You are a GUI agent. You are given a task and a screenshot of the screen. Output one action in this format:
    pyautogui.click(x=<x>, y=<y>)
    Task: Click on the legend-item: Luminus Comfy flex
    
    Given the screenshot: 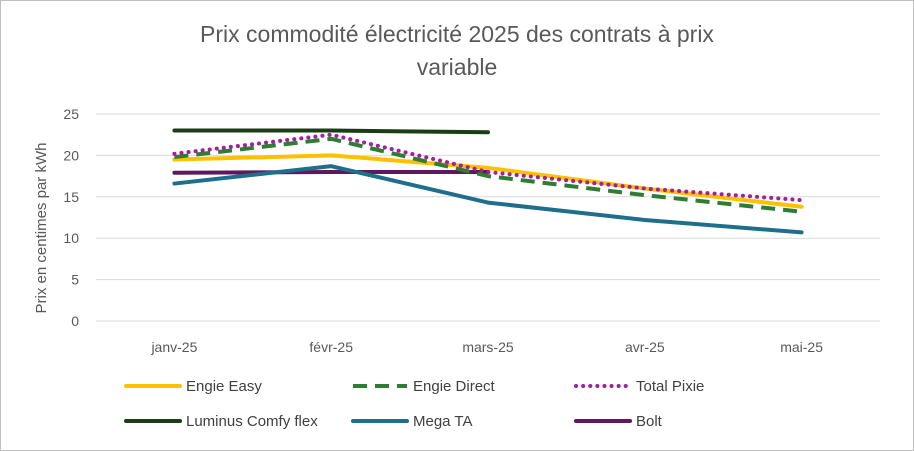 What is the action you would take?
    pyautogui.click(x=221, y=421)
    